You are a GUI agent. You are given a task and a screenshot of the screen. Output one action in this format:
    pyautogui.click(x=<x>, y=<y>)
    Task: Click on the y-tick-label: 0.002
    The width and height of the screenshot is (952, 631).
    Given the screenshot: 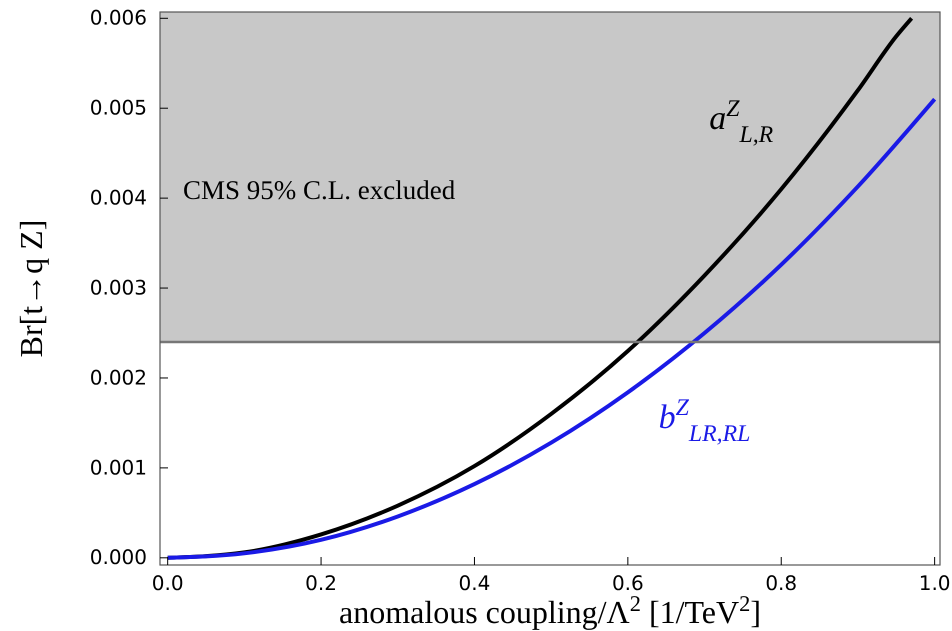 What is the action you would take?
    pyautogui.click(x=118, y=377)
    